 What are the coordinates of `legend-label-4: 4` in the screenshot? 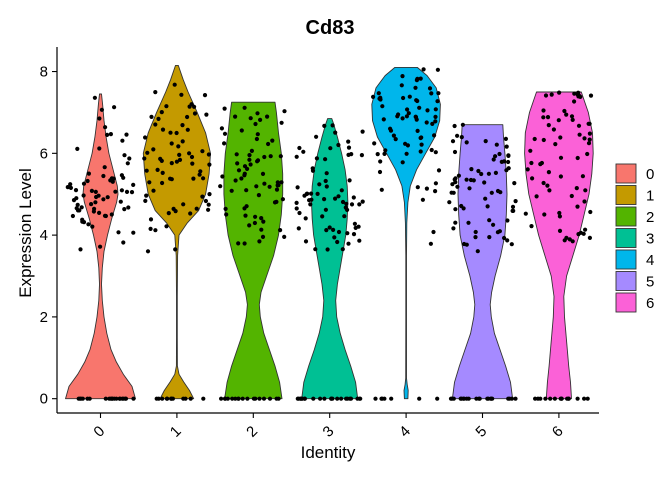 It's located at (650, 260).